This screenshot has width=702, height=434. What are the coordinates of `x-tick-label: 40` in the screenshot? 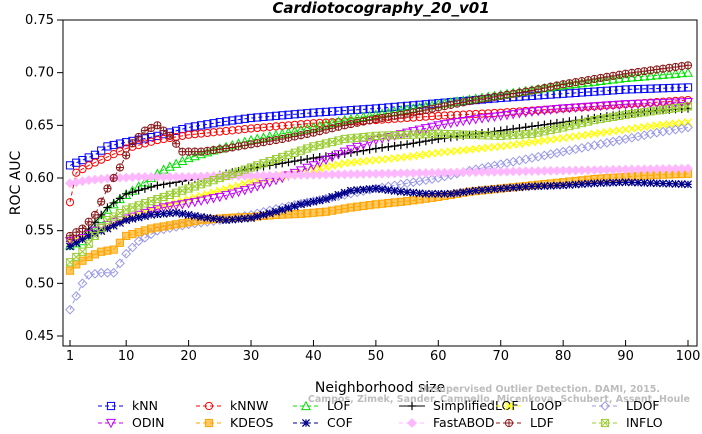 It's located at (313, 356).